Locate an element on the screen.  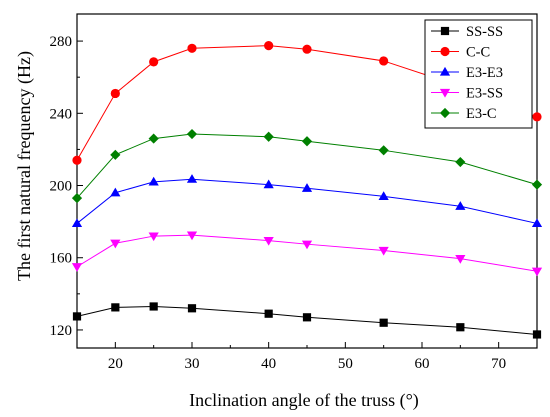
legend-marker-E3-E3 is located at coordinates (445, 71).